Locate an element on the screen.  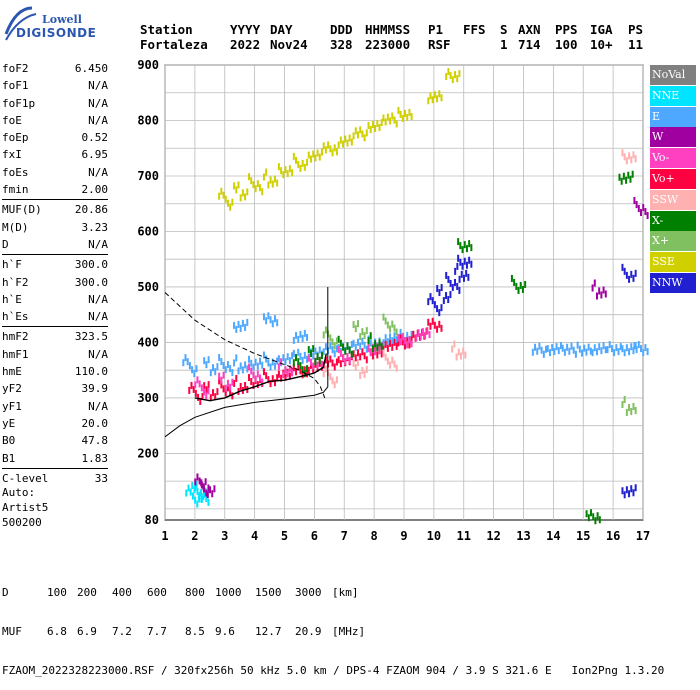
x-tick-label: 3 is located at coordinates (224, 536).